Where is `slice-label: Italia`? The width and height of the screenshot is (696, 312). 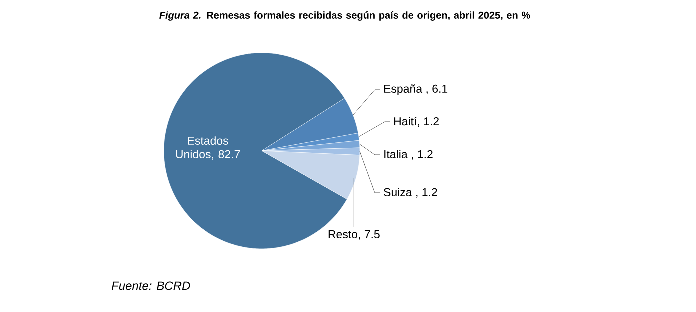 slice-label: Italia is located at coordinates (396, 154).